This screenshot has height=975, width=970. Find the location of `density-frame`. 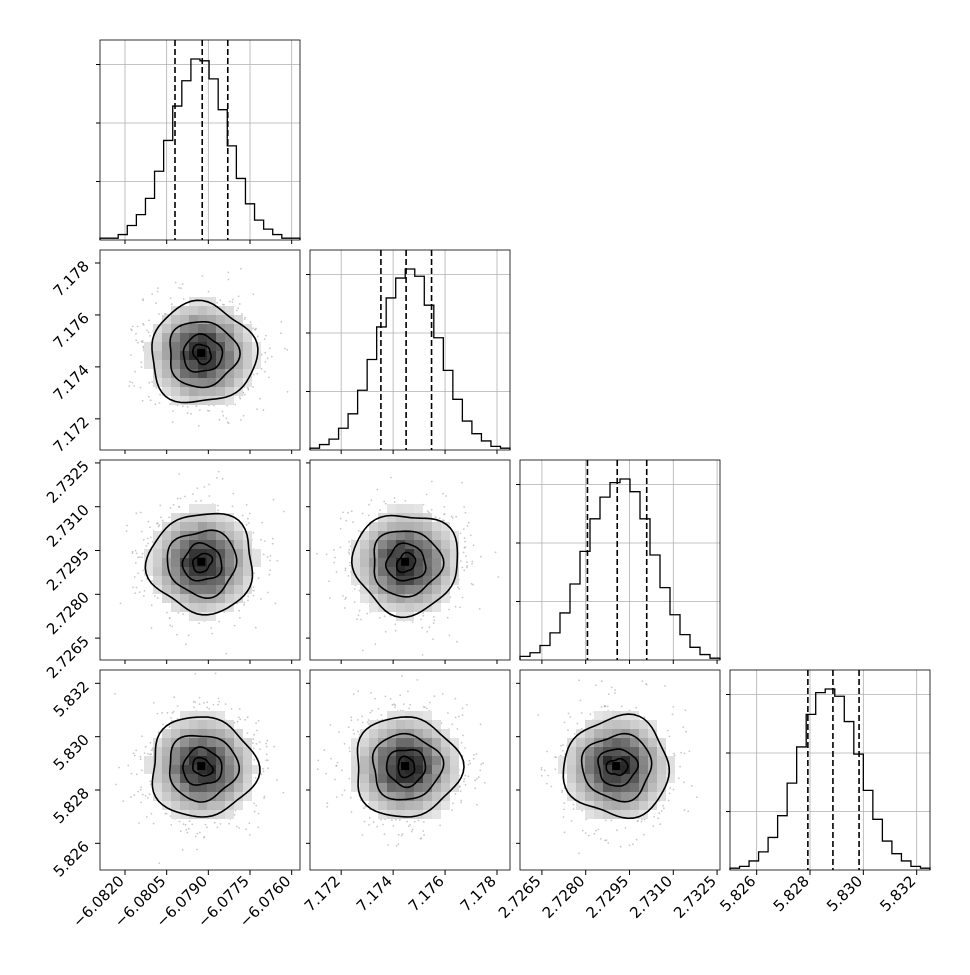

density-frame is located at coordinates (200, 560).